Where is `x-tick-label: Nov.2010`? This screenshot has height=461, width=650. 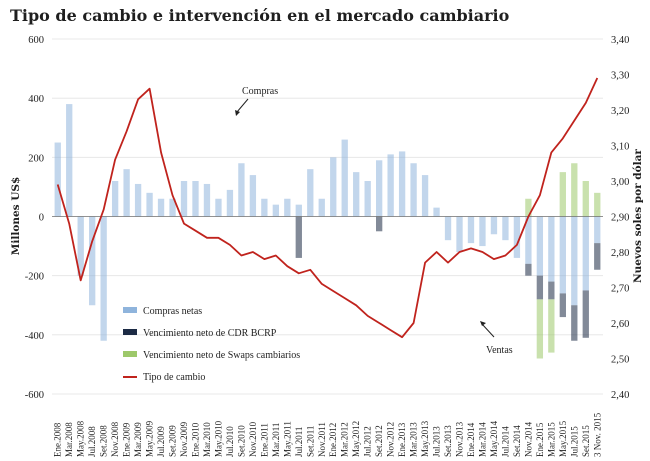
x-tick-label: Nov.2010 is located at coordinates (253, 439).